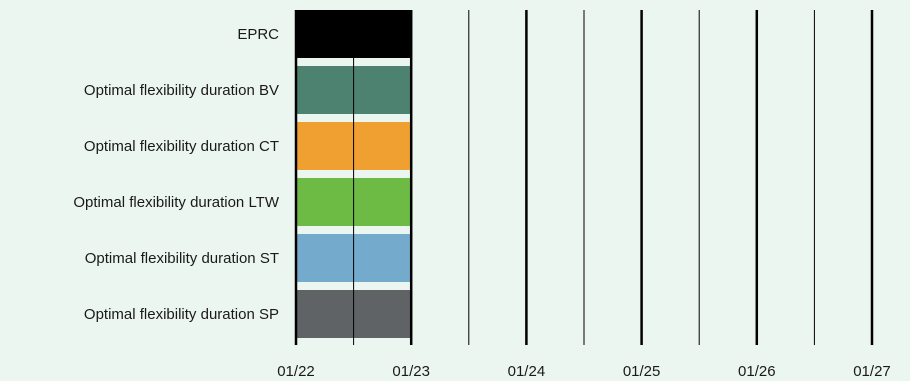  I want to click on x-tick-label: 01/22, so click(296, 371).